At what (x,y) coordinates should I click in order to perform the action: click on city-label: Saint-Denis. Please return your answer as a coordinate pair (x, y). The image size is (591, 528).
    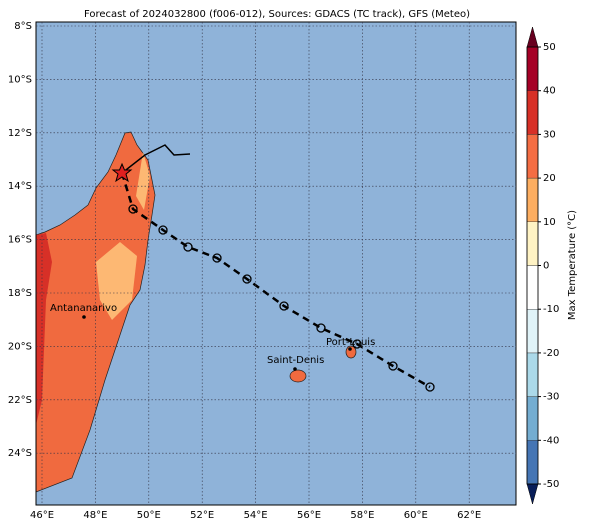
    Looking at the image, I should click on (295, 360).